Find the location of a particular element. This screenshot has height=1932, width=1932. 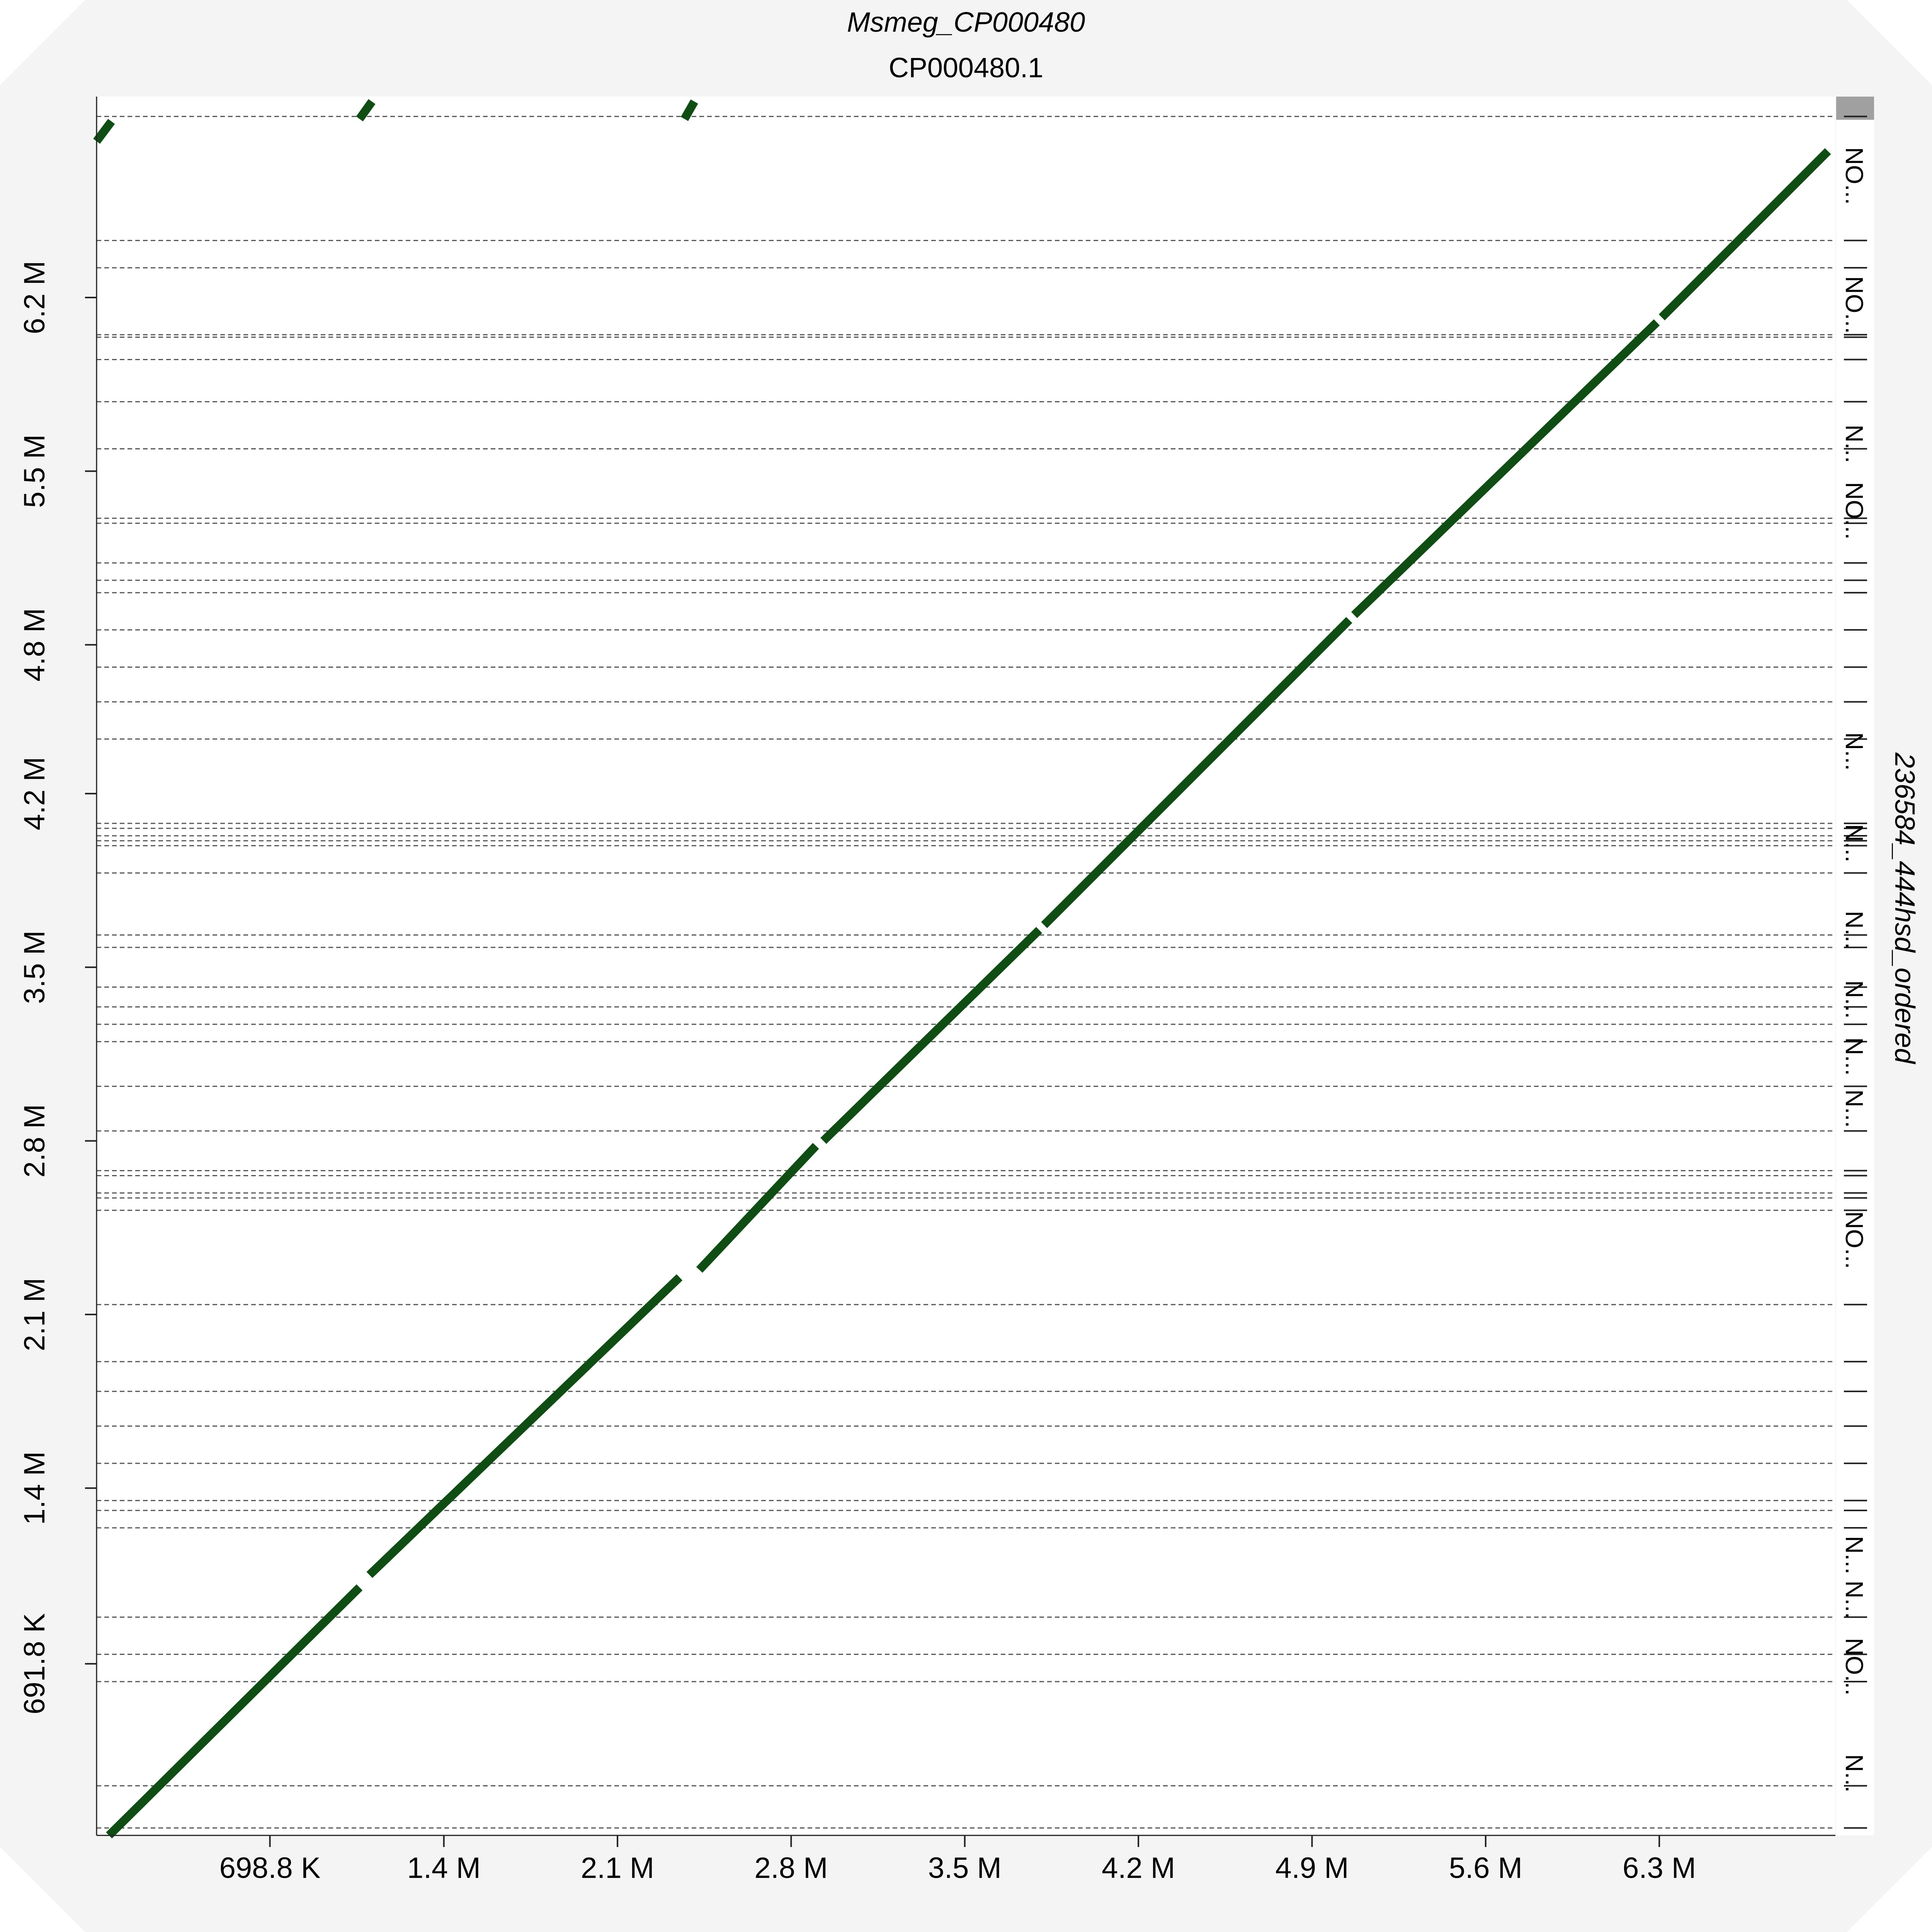

contig-strip is located at coordinates (1855, 966).